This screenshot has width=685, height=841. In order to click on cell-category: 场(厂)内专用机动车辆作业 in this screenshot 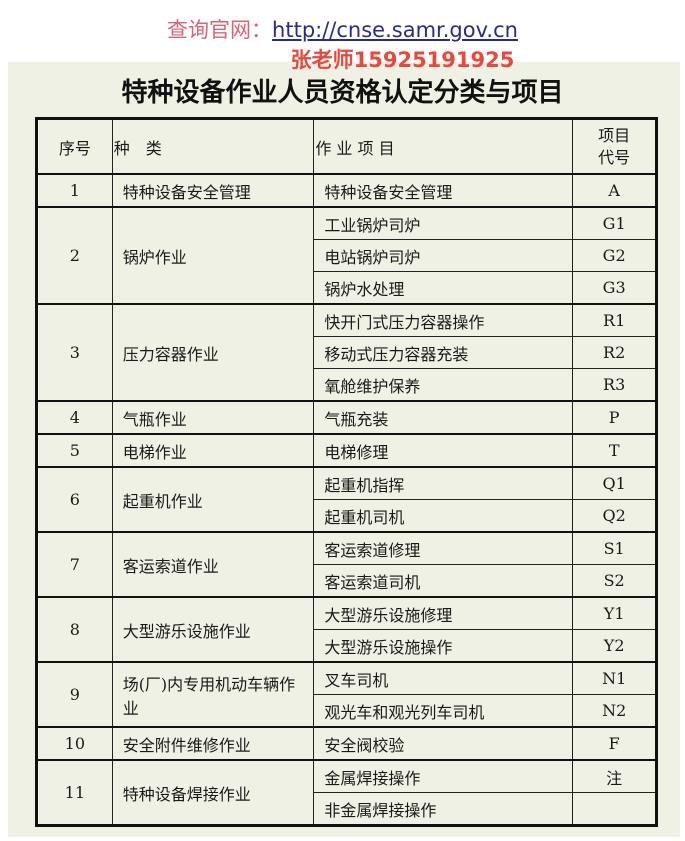, I will do `click(213, 694)`.